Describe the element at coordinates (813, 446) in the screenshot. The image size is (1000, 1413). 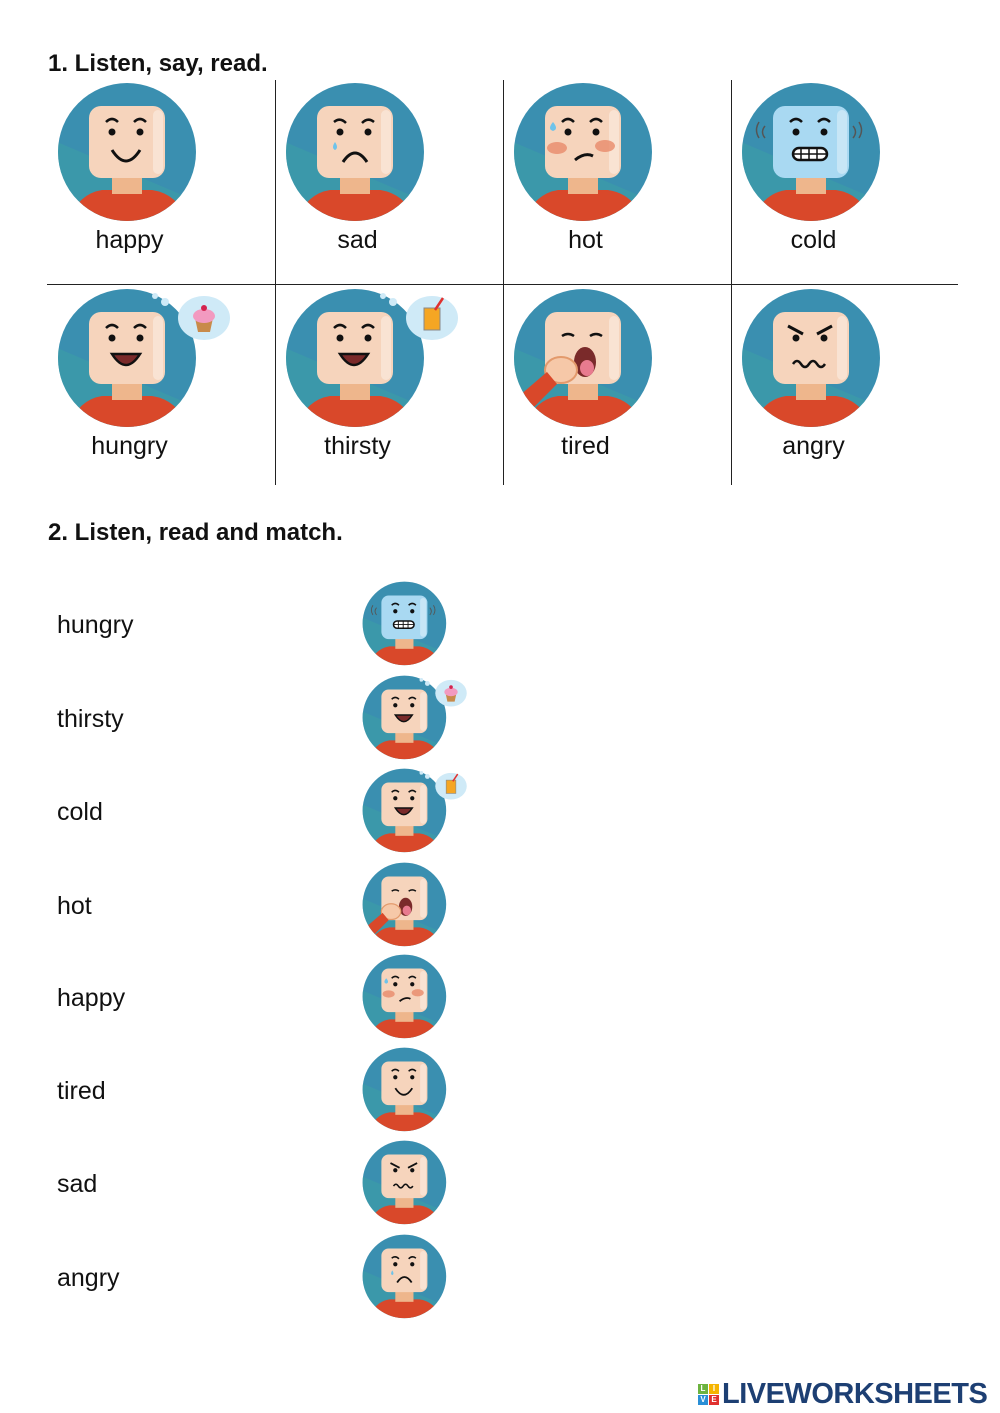
I see `vocab-label: angry` at that location.